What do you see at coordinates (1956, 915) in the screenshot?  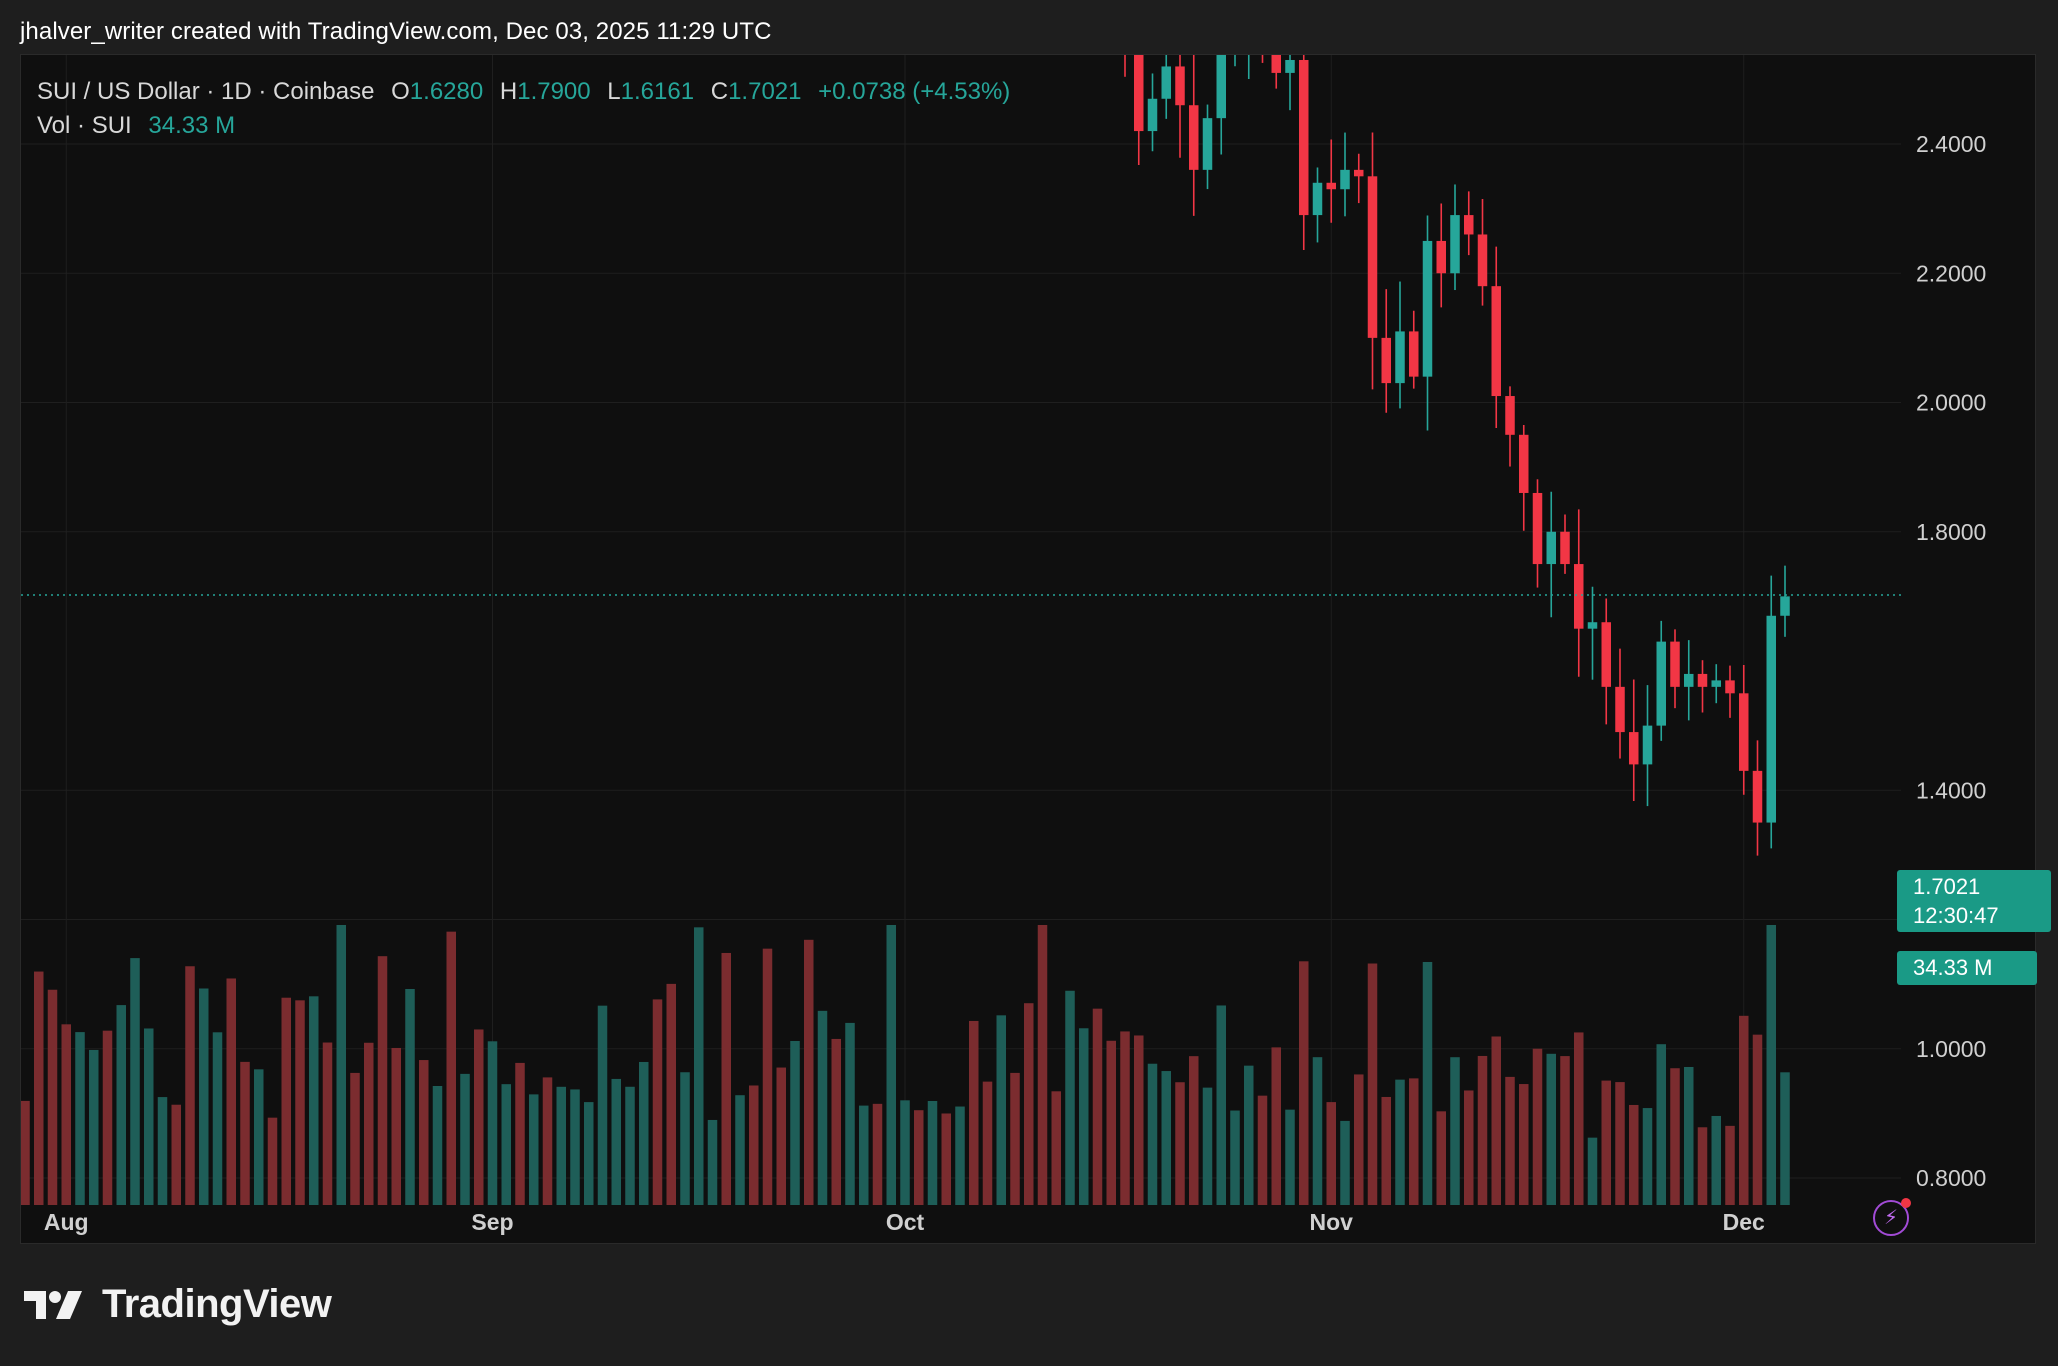 I see `bar-countdown: 12:30:47` at bounding box center [1956, 915].